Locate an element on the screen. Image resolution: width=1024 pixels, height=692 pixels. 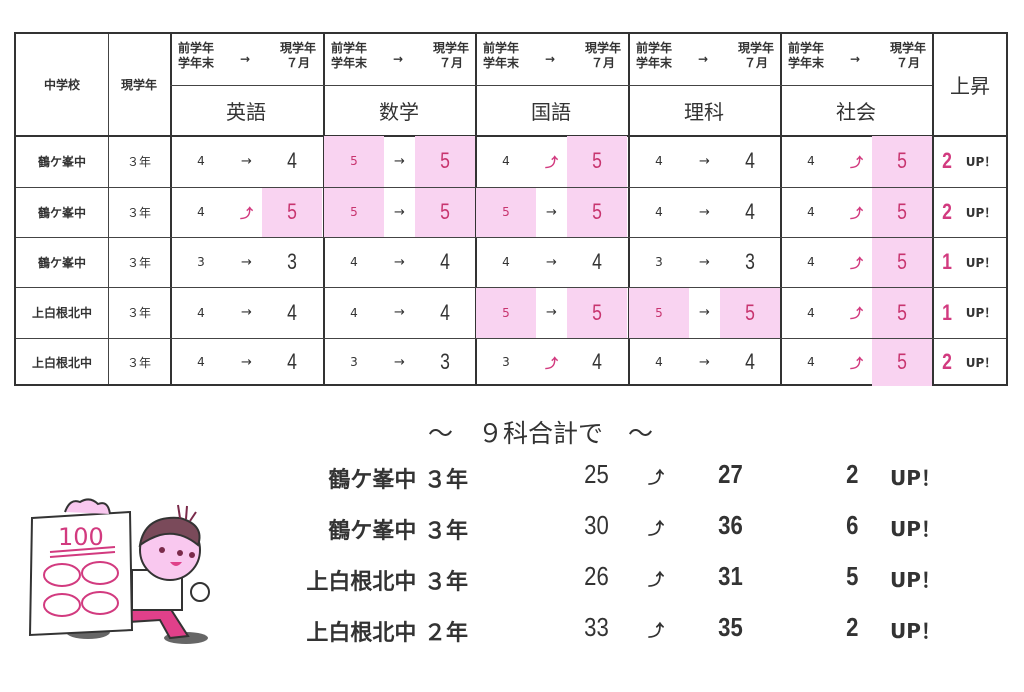
header-grade: 現学年 is located at coordinates (138, 85).